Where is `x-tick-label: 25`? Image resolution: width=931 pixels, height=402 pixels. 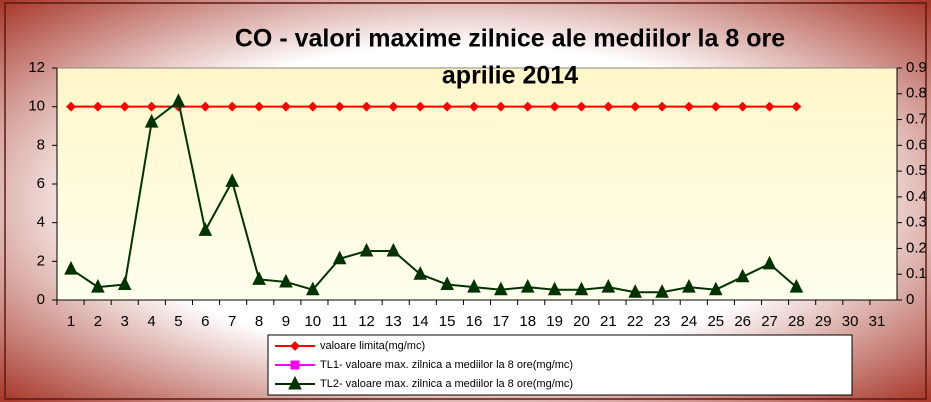 x-tick-label: 25 is located at coordinates (715, 321).